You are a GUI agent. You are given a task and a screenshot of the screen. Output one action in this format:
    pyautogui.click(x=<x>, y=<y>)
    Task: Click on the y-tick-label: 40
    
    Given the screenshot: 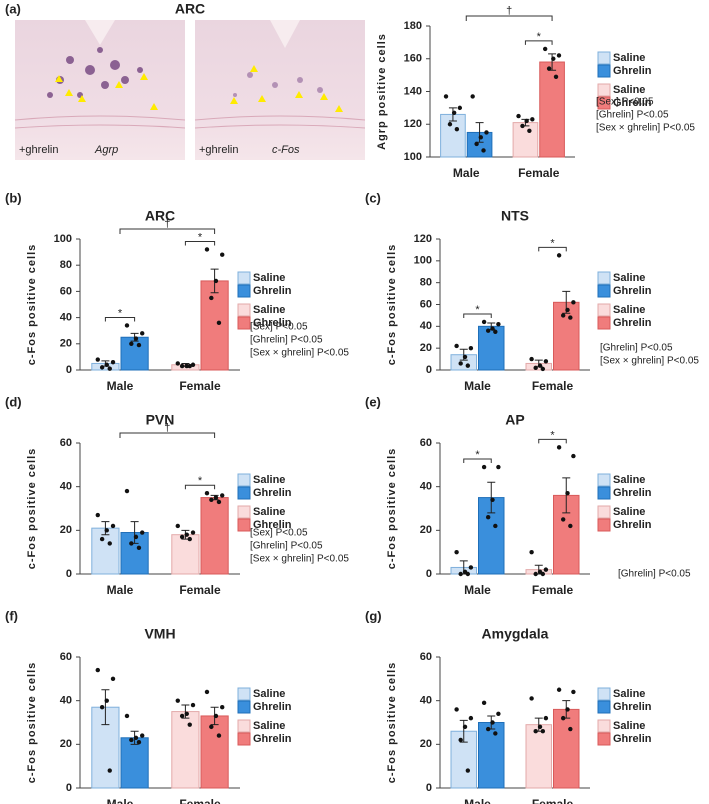 What is the action you would take?
    pyautogui.click(x=426, y=487)
    